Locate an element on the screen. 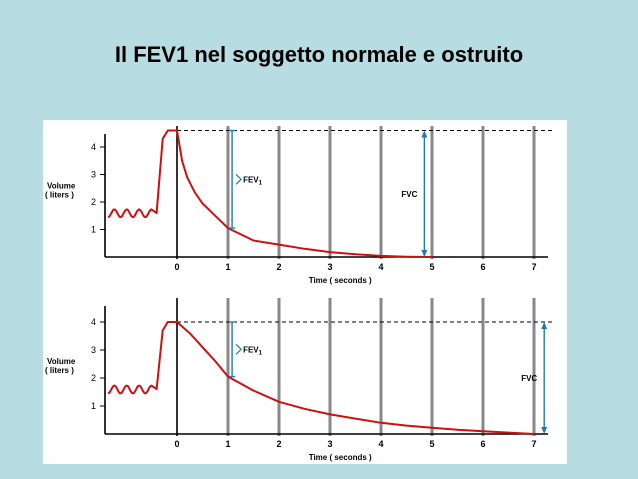 This screenshot has width=638, height=479. slide-title: Il FEV1 nel soggetto normale e ostruito is located at coordinates (319, 54).